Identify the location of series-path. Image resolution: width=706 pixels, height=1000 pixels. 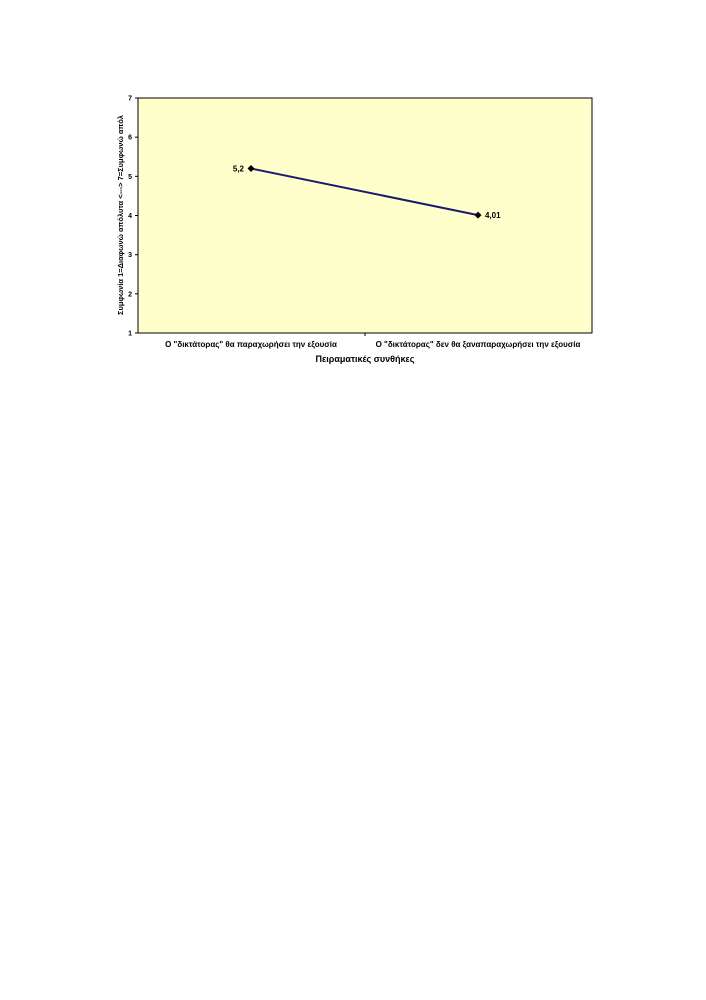
(364, 192).